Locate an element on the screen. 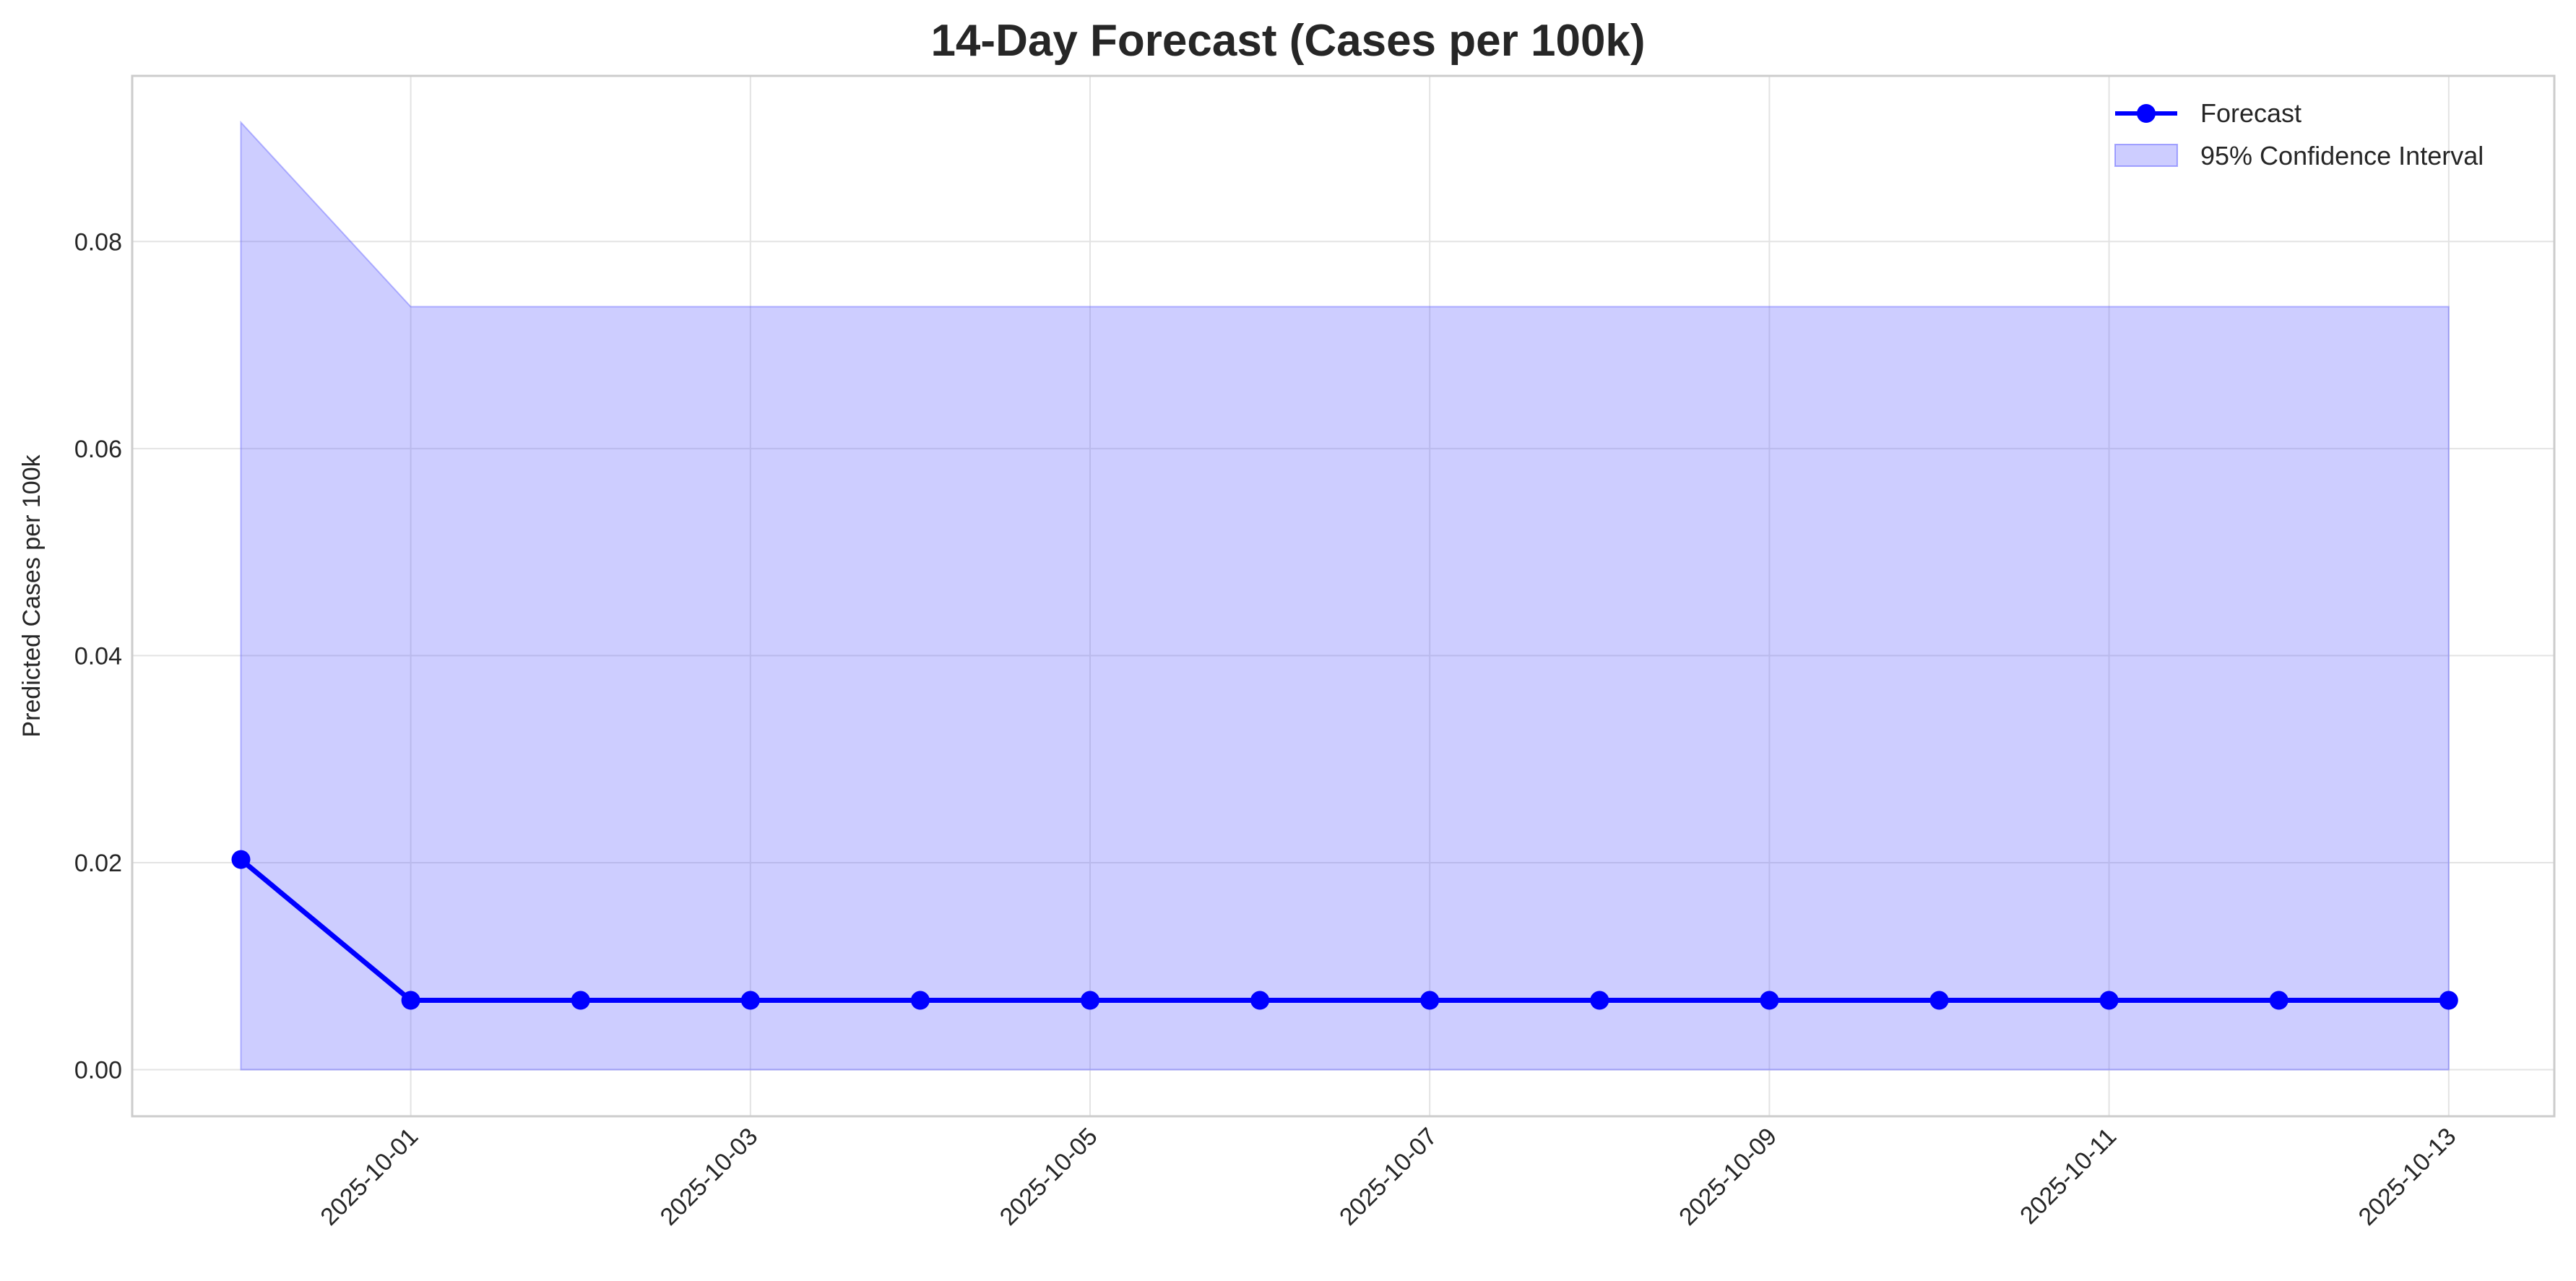 The width and height of the screenshot is (2576, 1281). legend-forecast-label: Forecast is located at coordinates (2250, 113).